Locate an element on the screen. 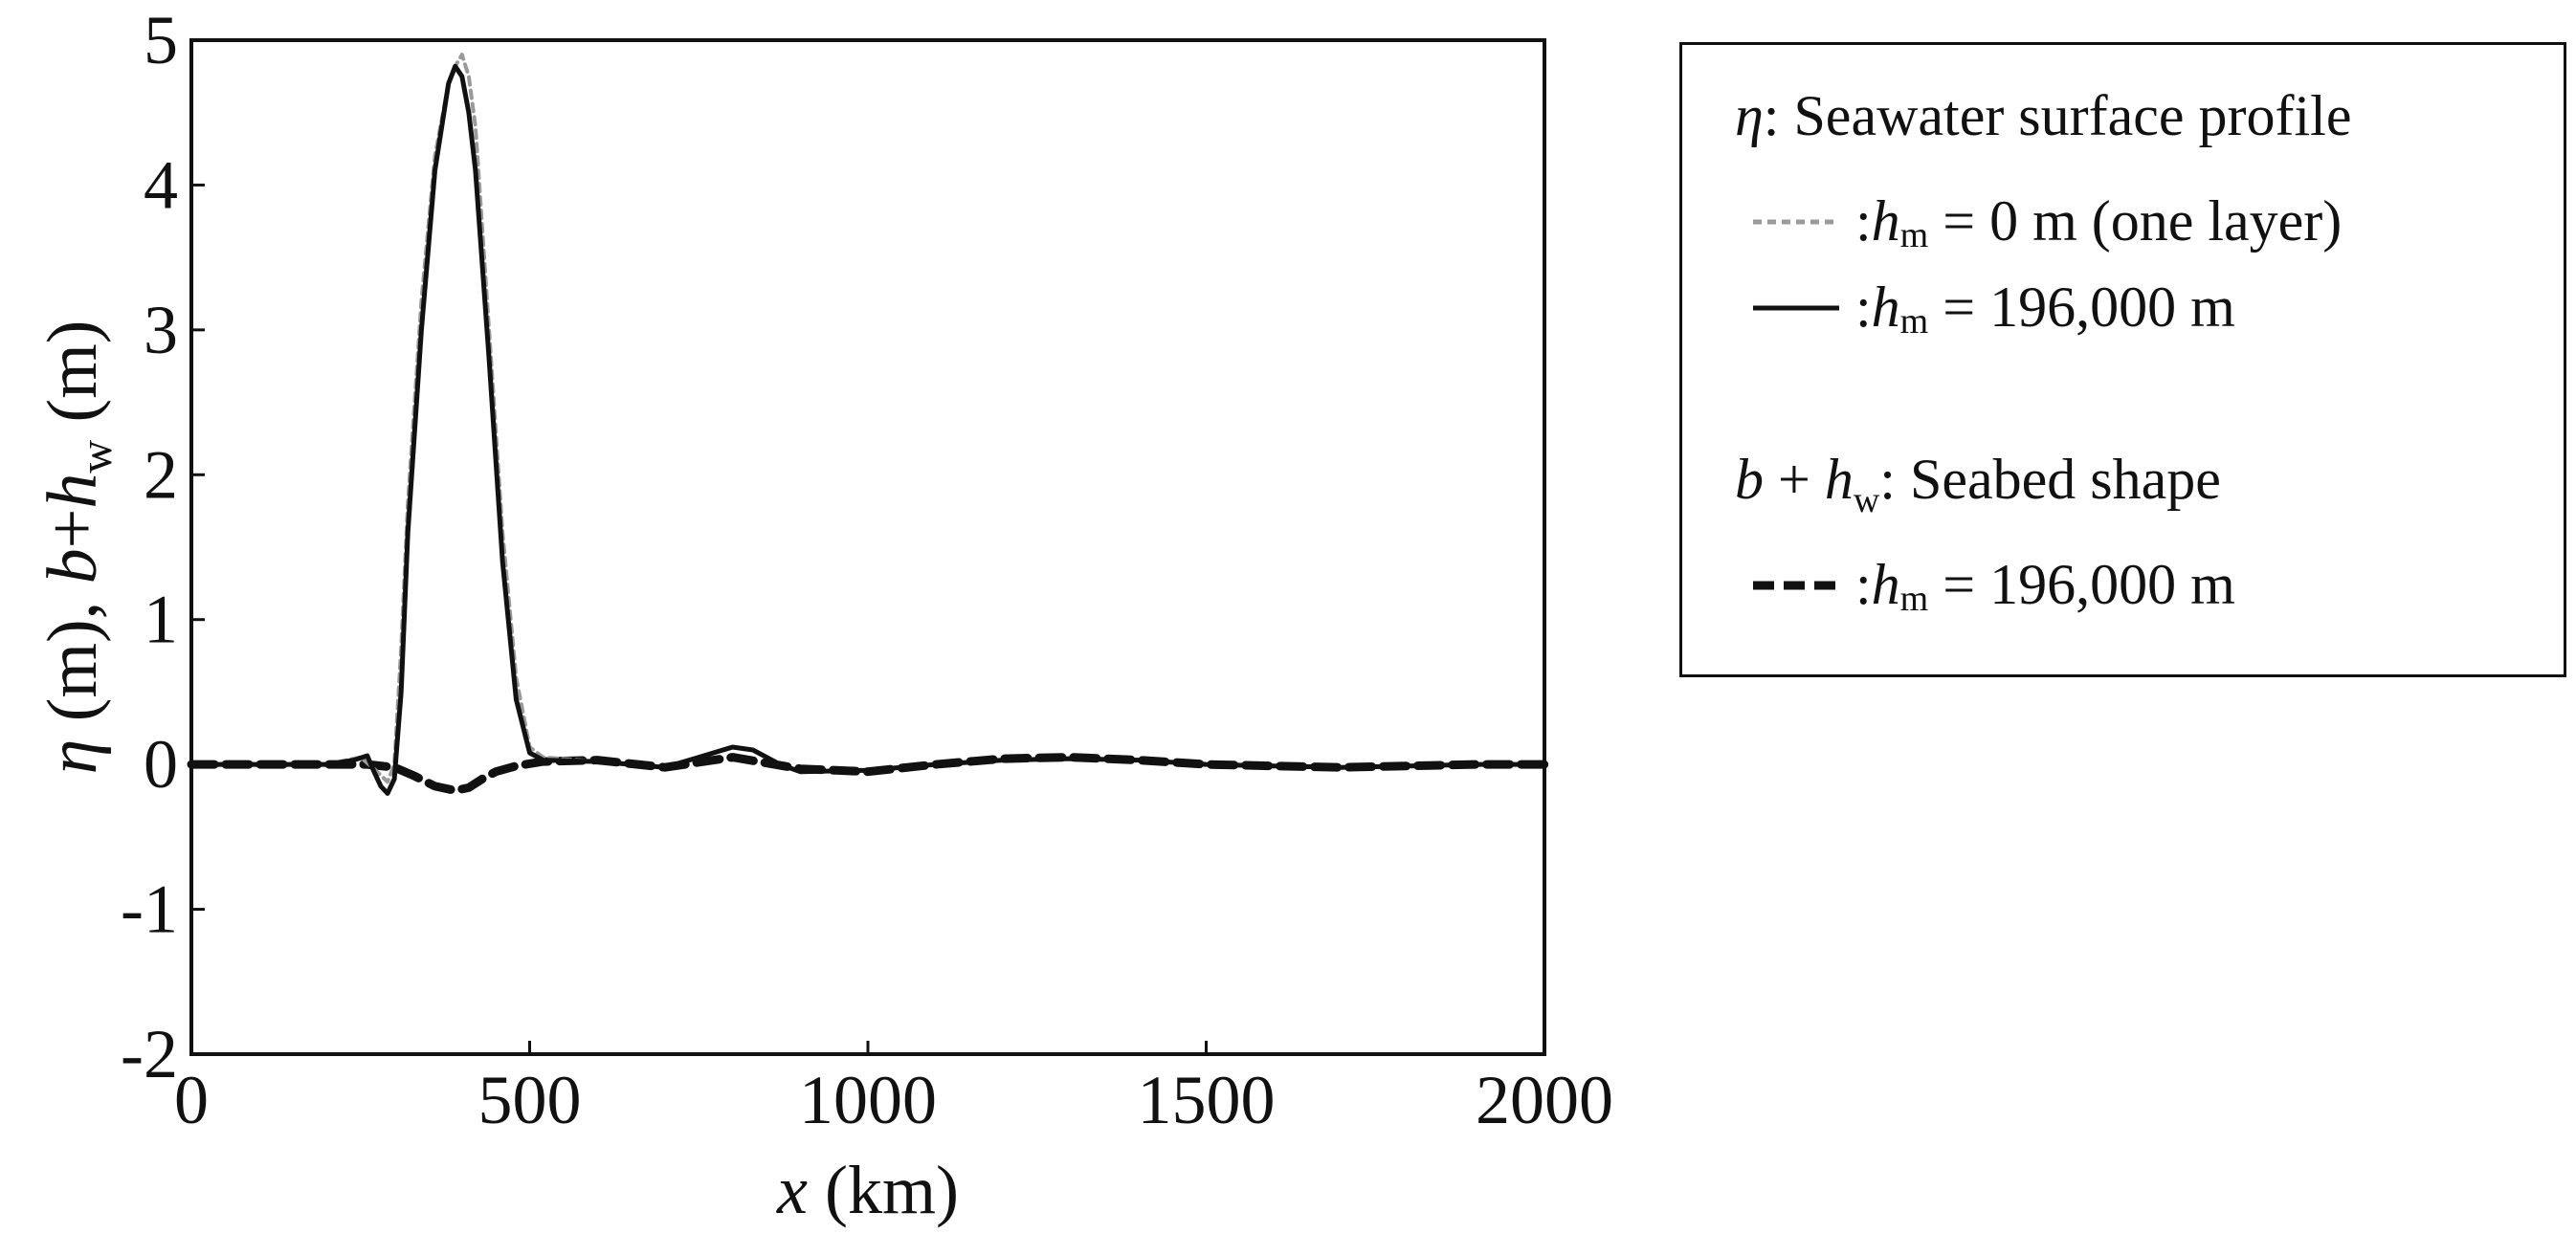  legend-eta-heading-text: Seawater surface profile is located at coordinates (2072, 115).